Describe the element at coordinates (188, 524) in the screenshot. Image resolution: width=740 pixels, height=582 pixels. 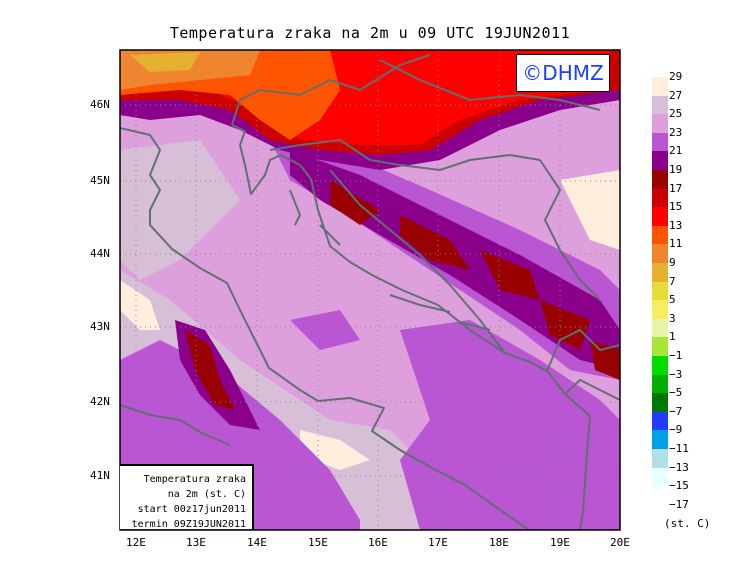
I see `info-line: termin 09Z19JUN2011` at that location.